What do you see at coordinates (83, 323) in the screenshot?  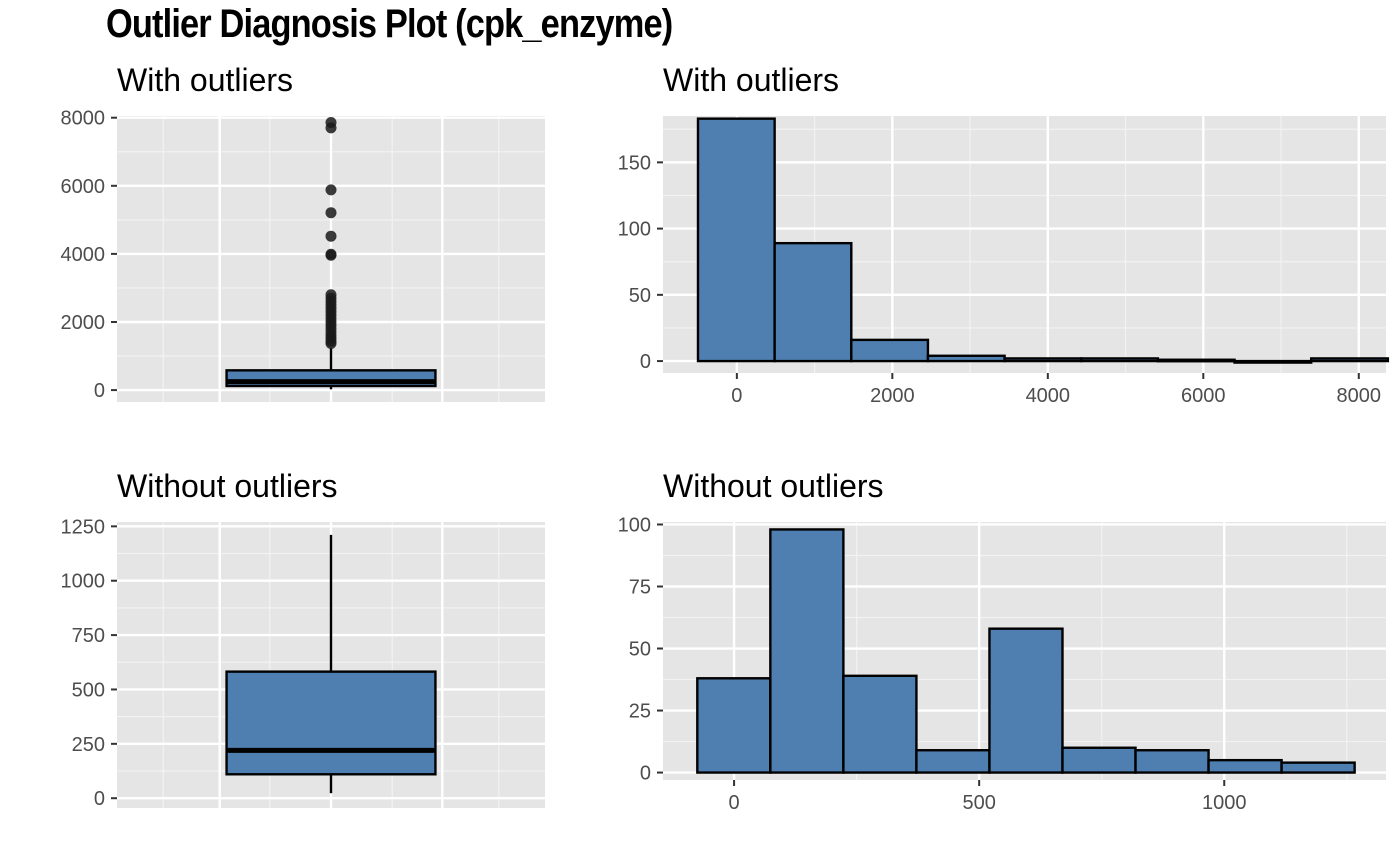 I see `box-with-y-tick-label: 2000` at bounding box center [83, 323].